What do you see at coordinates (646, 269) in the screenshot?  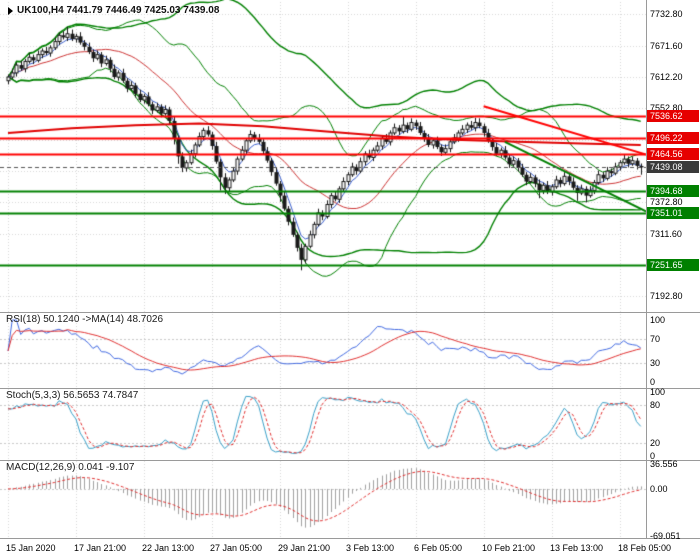 I see `axis-separator` at bounding box center [646, 269].